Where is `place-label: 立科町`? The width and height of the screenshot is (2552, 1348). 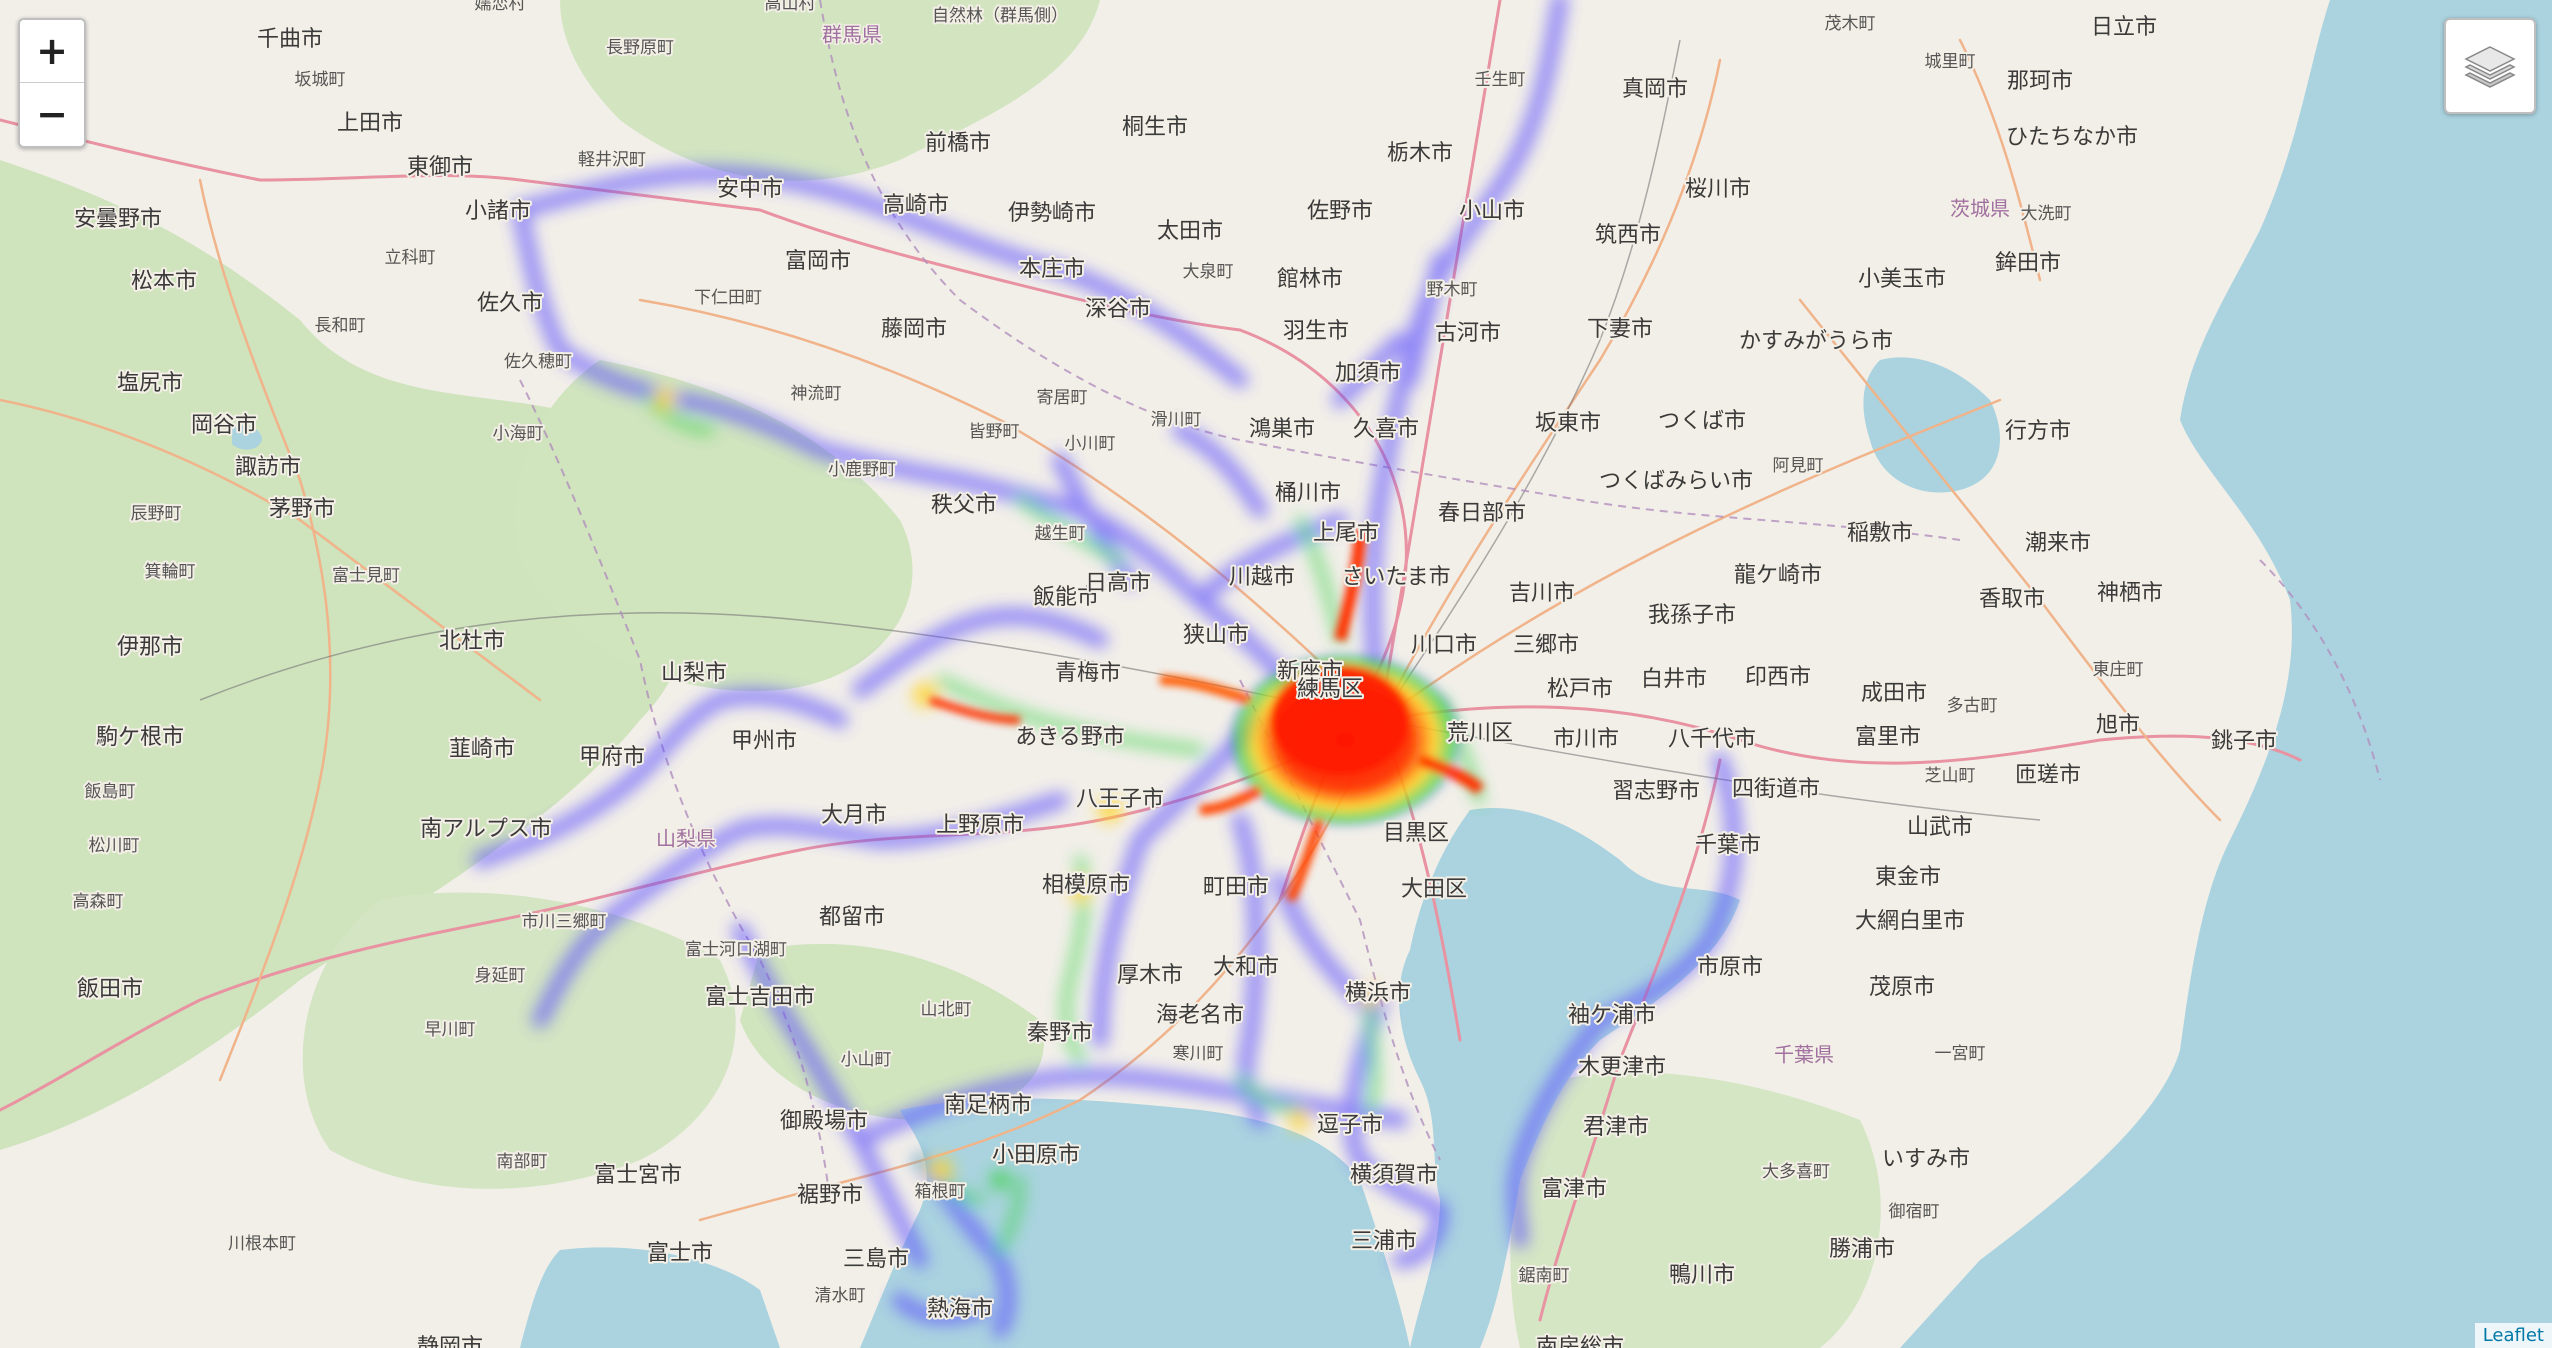
place-label: 立科町 is located at coordinates (410, 258).